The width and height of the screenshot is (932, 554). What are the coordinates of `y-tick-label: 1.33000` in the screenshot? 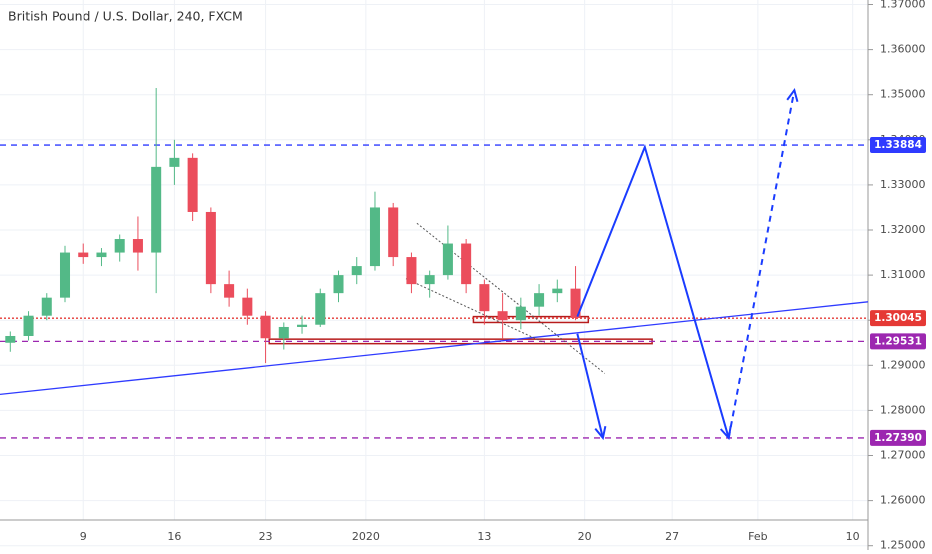 It's located at (903, 184).